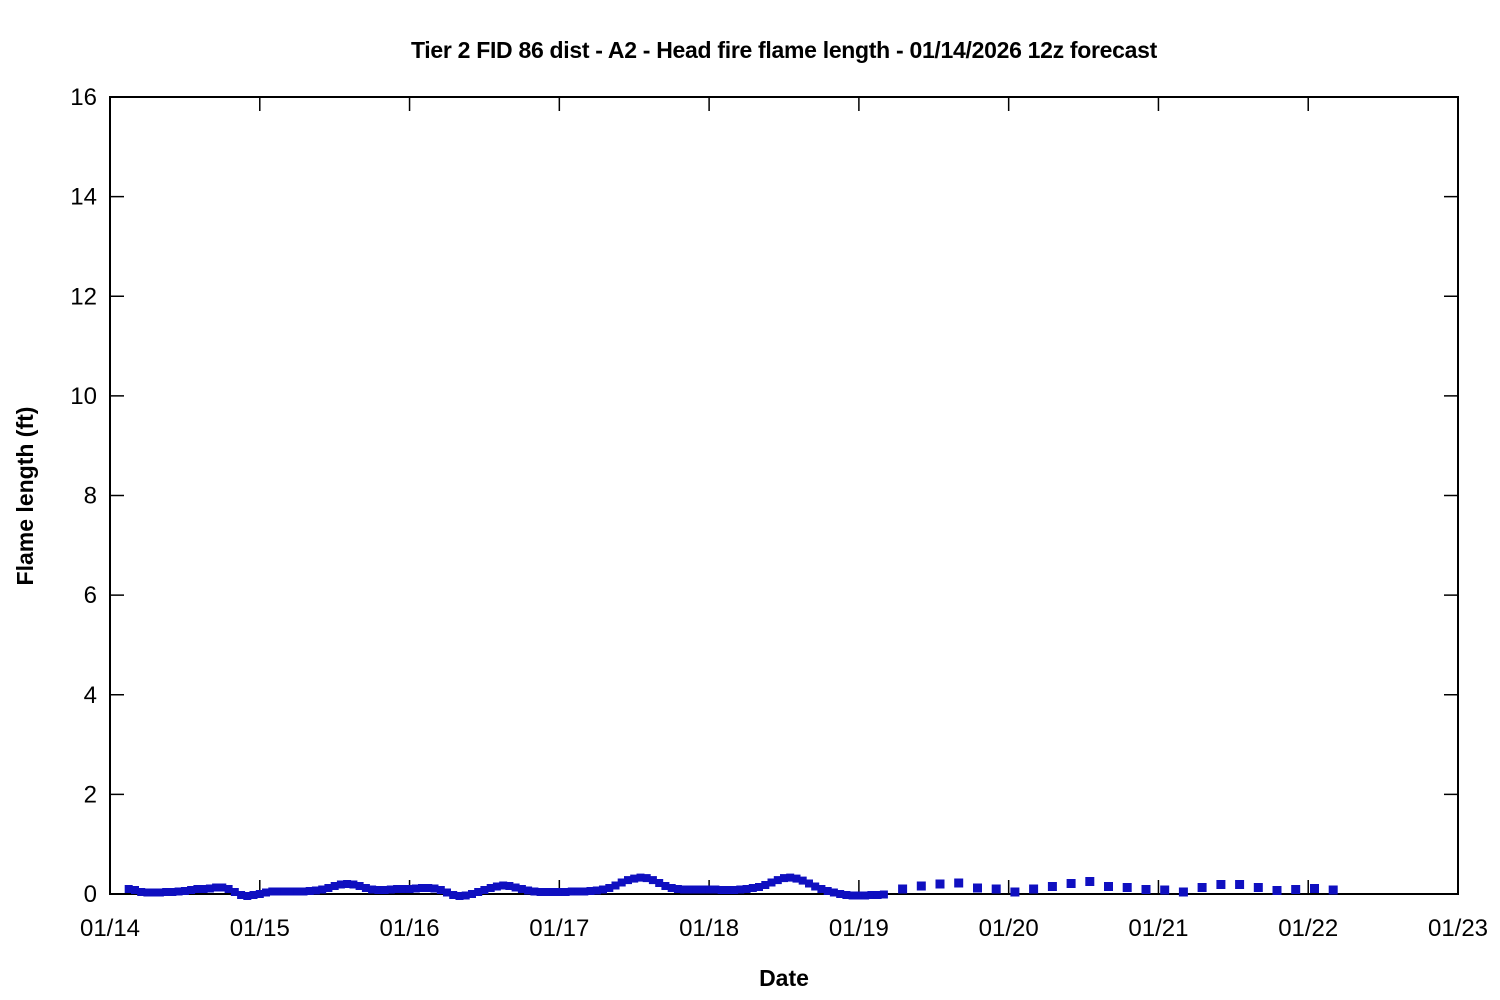  What do you see at coordinates (1158, 928) in the screenshot?
I see `x-tick-label: 01/21` at bounding box center [1158, 928].